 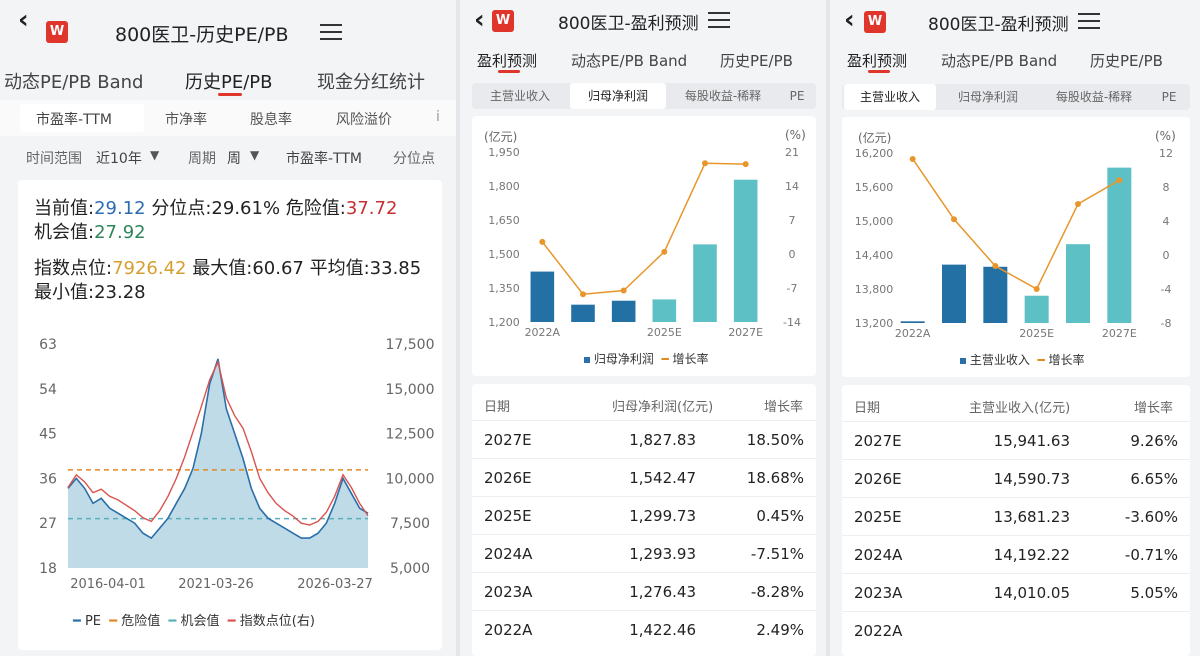 What do you see at coordinates (1031, 555) in the screenshot?
I see `value-cell: 14,192.22` at bounding box center [1031, 555].